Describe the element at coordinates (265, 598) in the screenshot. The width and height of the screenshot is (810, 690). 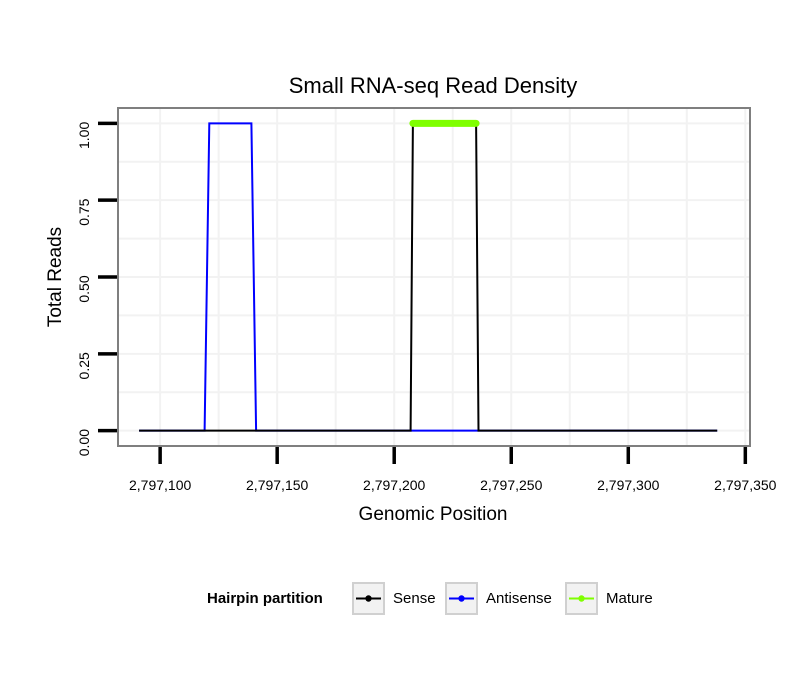
I see `legend-title: Hairpin partition` at that location.